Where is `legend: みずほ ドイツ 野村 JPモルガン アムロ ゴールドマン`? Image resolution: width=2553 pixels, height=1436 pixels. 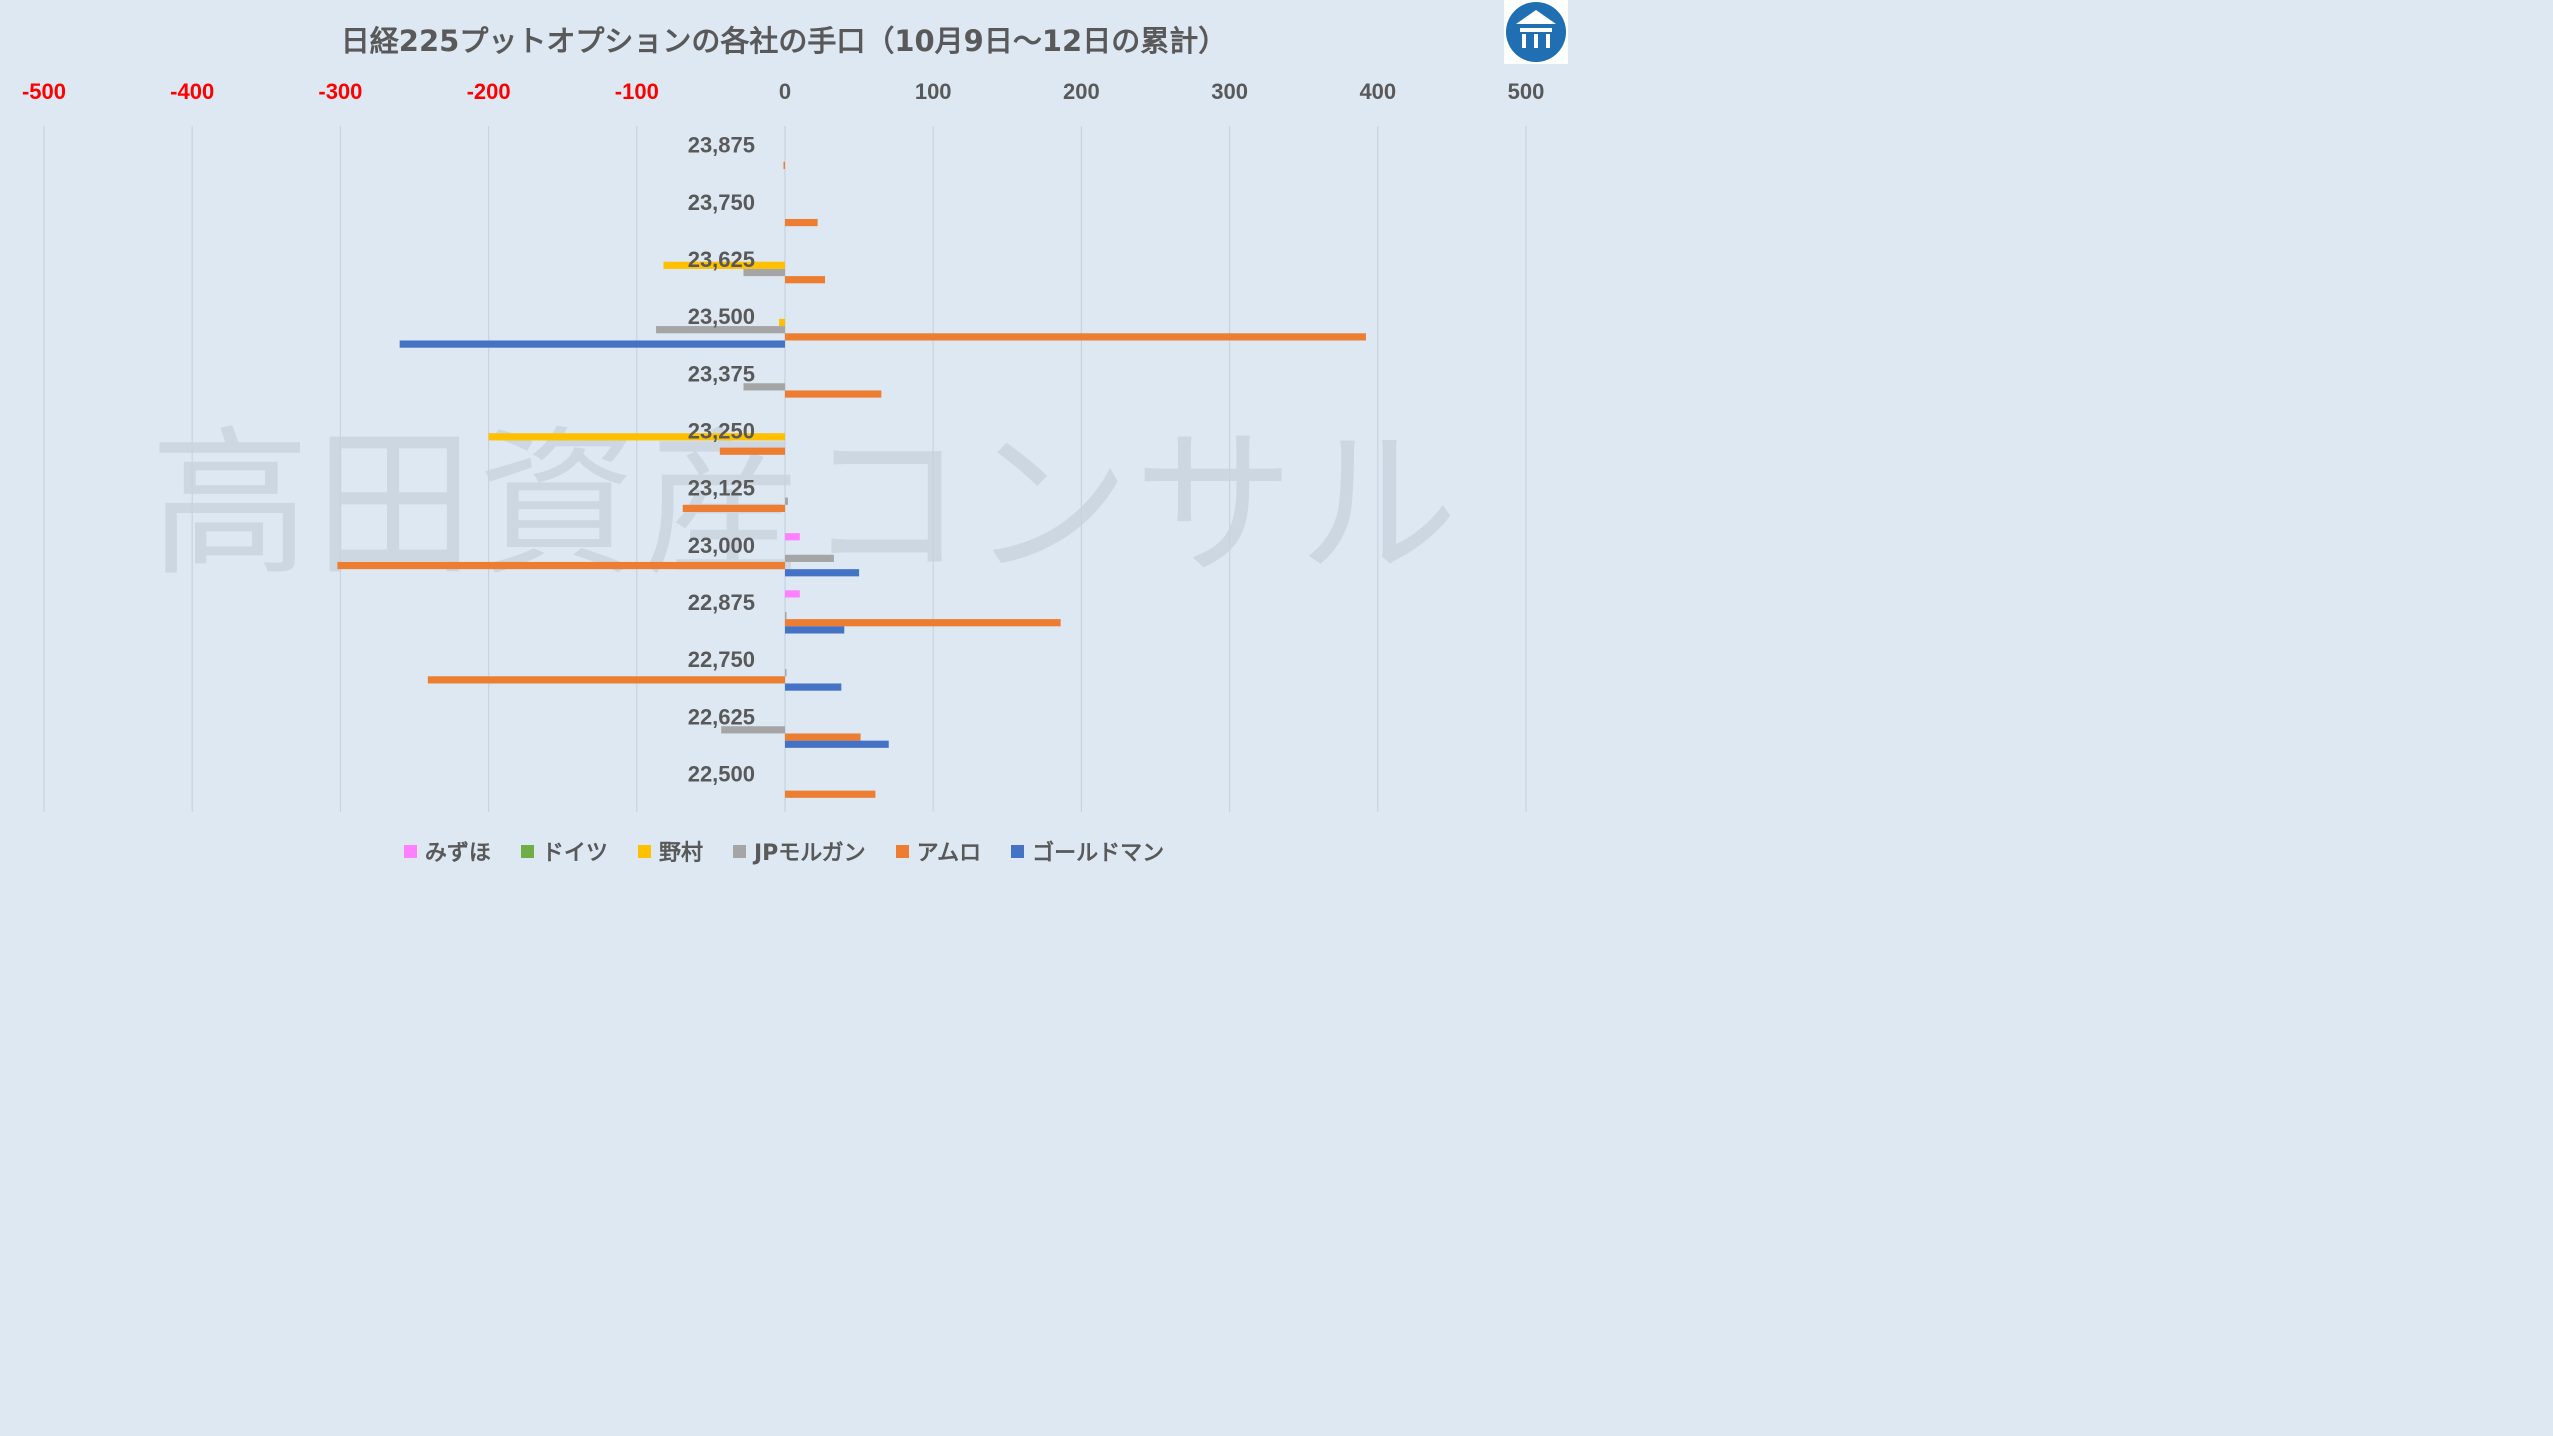
legend: みずほ ドイツ 野村 JPモルガン アムロ ゴールドマン is located at coordinates (784, 851).